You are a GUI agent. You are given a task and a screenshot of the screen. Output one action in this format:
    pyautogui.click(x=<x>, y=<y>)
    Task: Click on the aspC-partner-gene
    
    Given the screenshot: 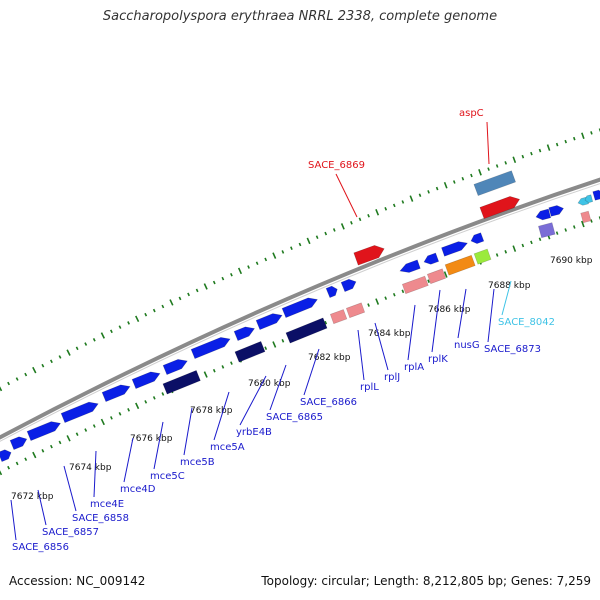 What is the action you would take?
    pyautogui.click(x=494, y=183)
    